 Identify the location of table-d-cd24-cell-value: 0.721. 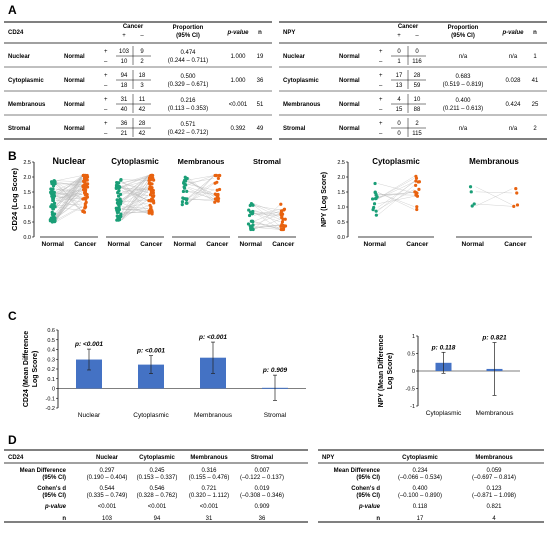
(209, 489).